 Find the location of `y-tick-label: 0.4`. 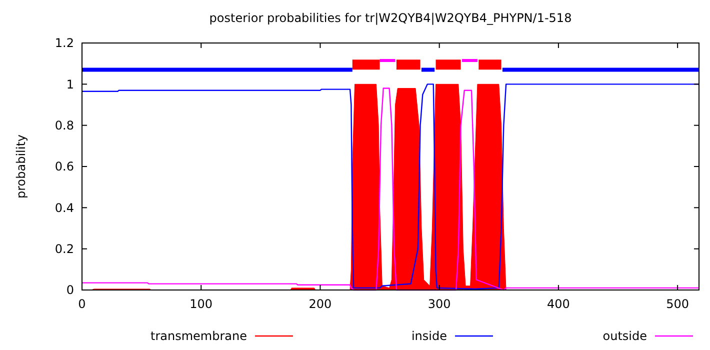

y-tick-label: 0.4 is located at coordinates (64, 207).